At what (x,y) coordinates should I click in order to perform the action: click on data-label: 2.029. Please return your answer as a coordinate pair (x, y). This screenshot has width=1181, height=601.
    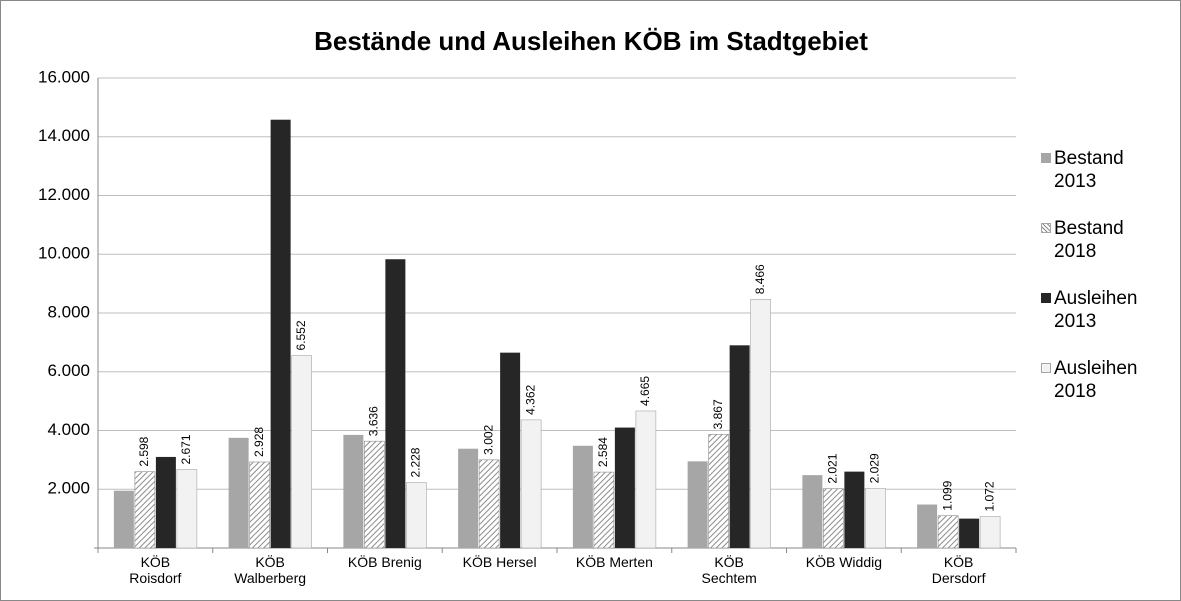
    Looking at the image, I should click on (875, 468).